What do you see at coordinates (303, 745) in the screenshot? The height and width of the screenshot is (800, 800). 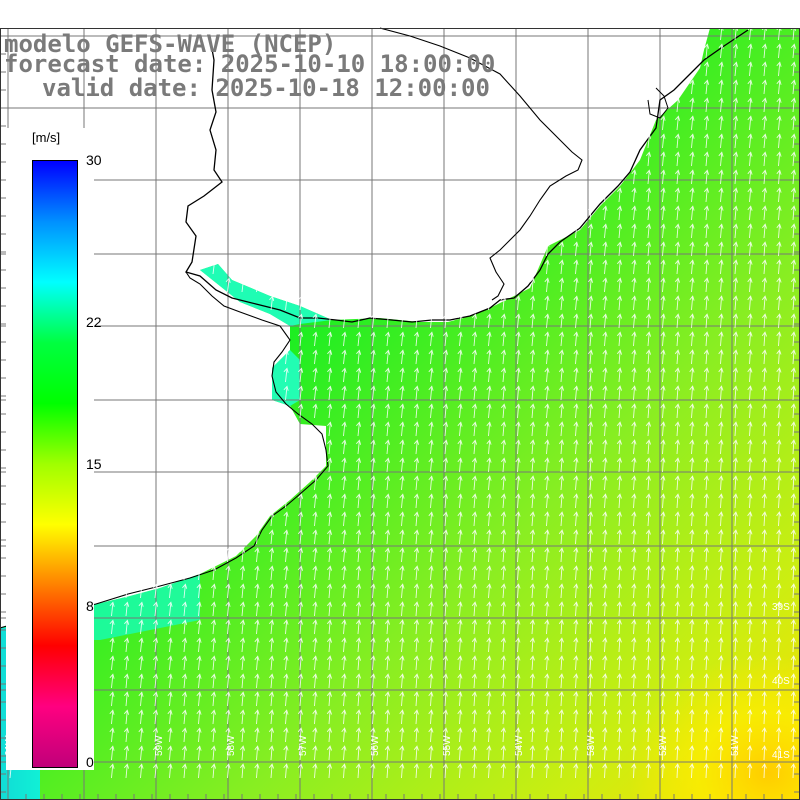 I see `longitude-label: 57W` at bounding box center [303, 745].